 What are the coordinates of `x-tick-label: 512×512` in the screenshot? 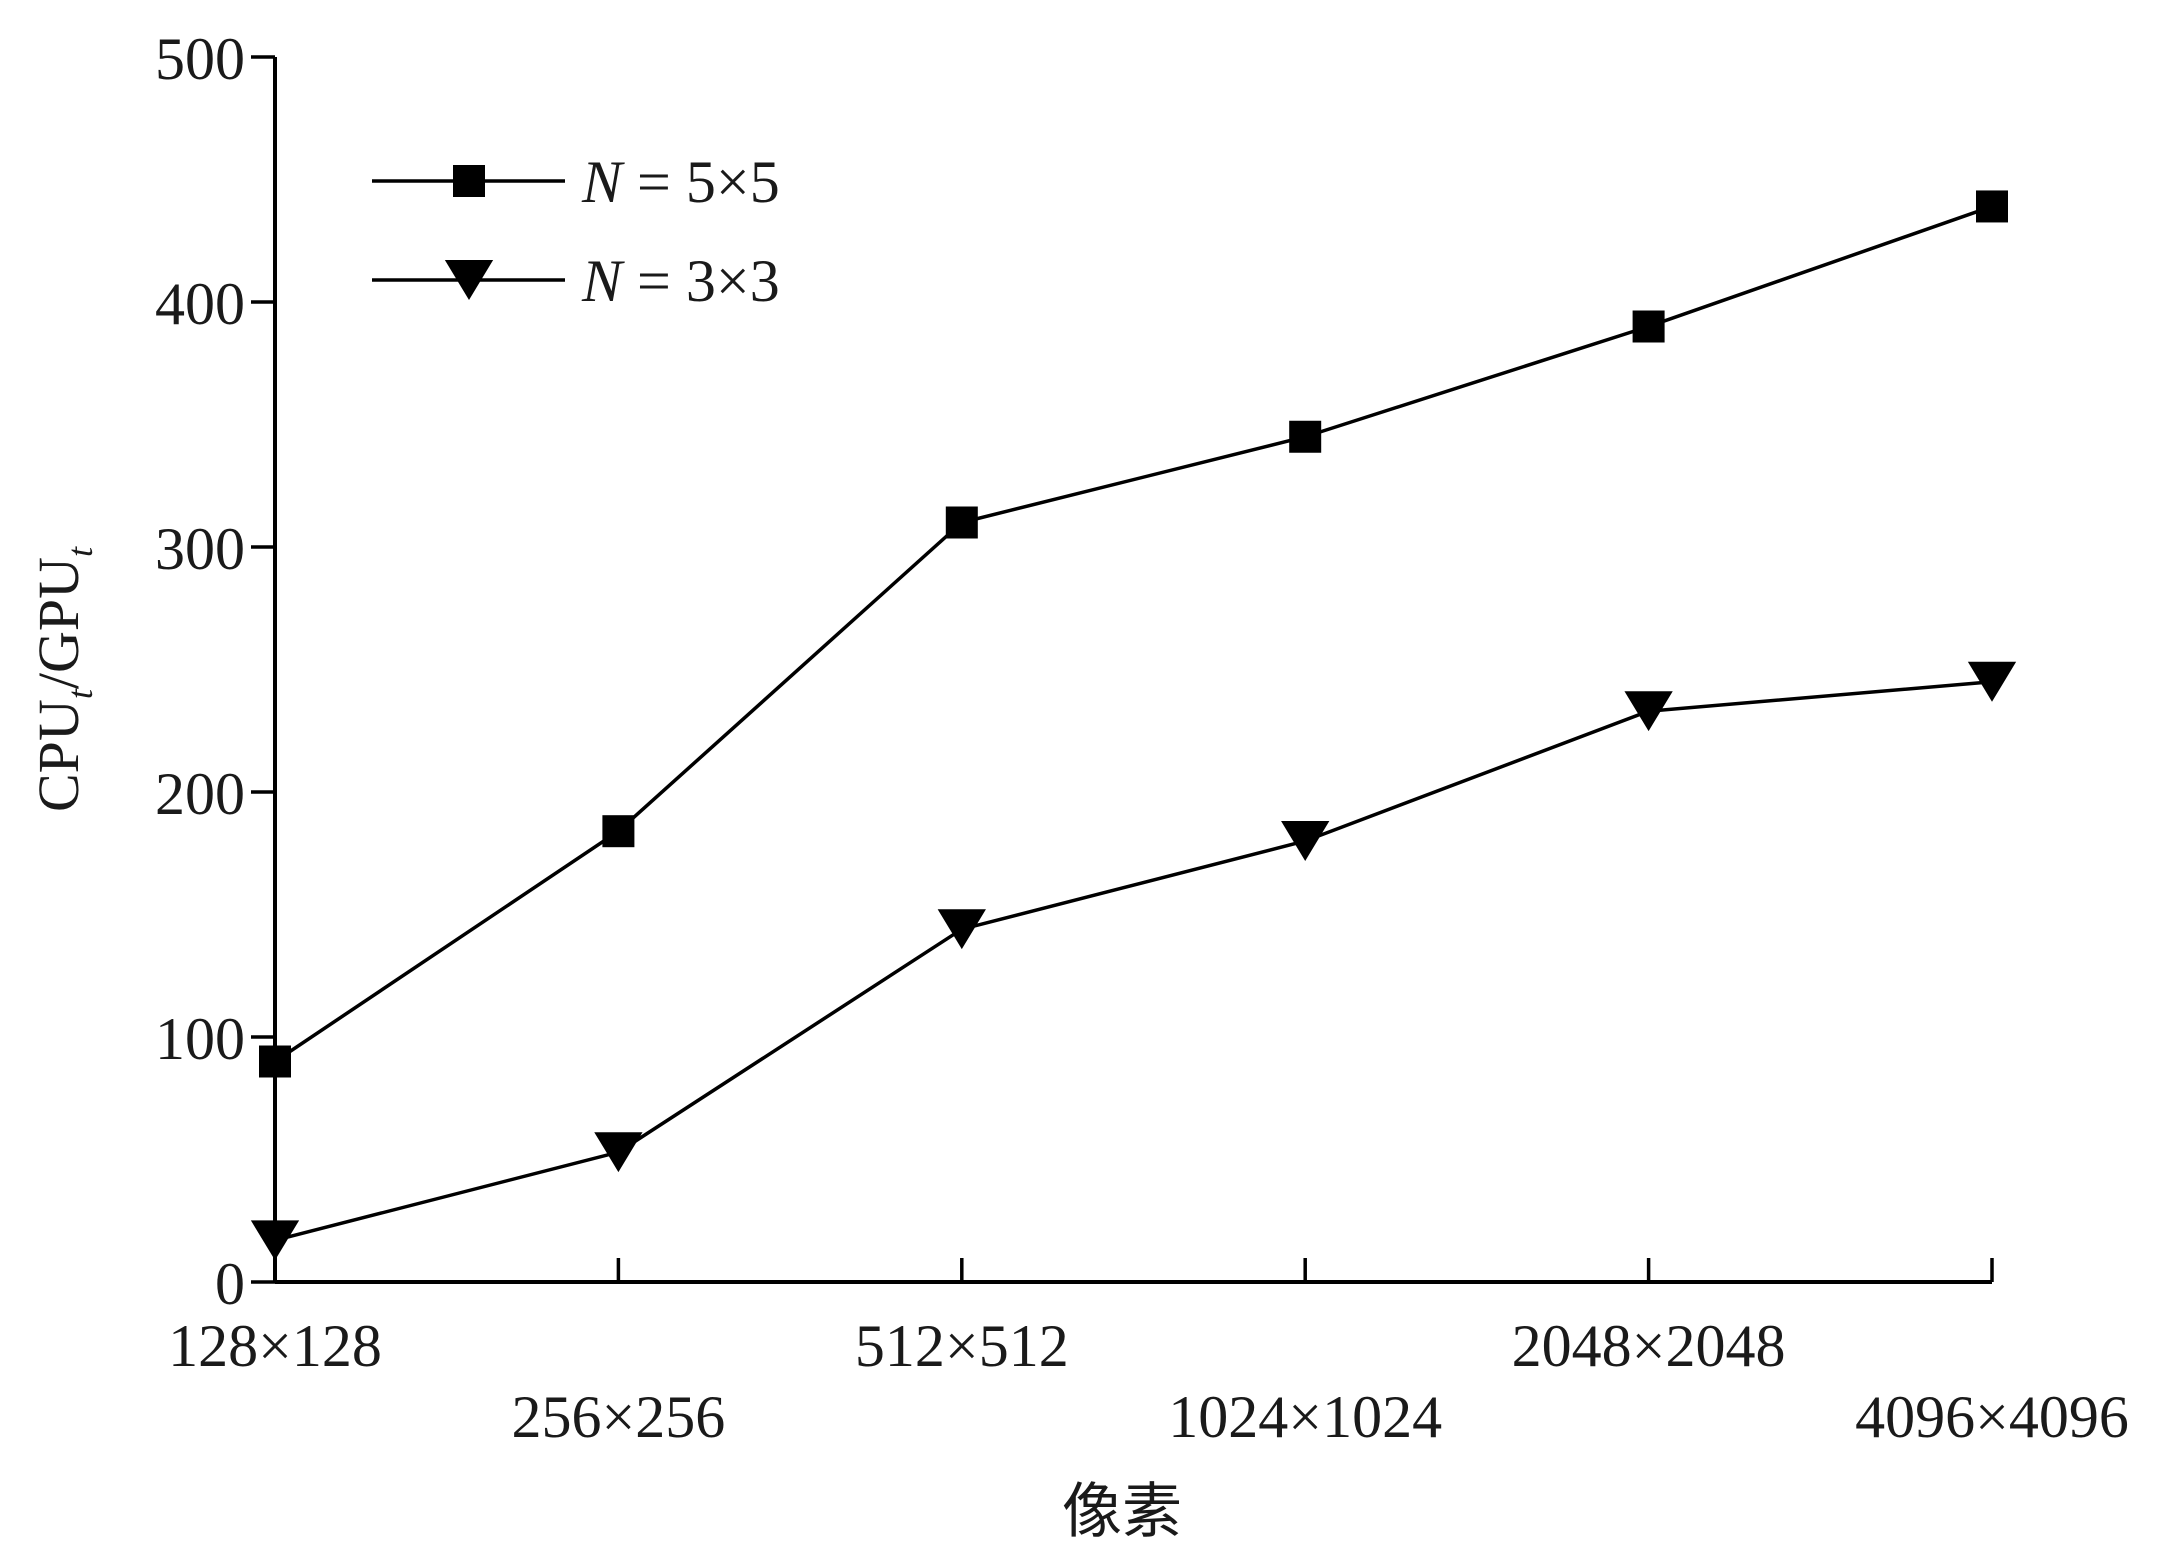 It's located at (962, 1346).